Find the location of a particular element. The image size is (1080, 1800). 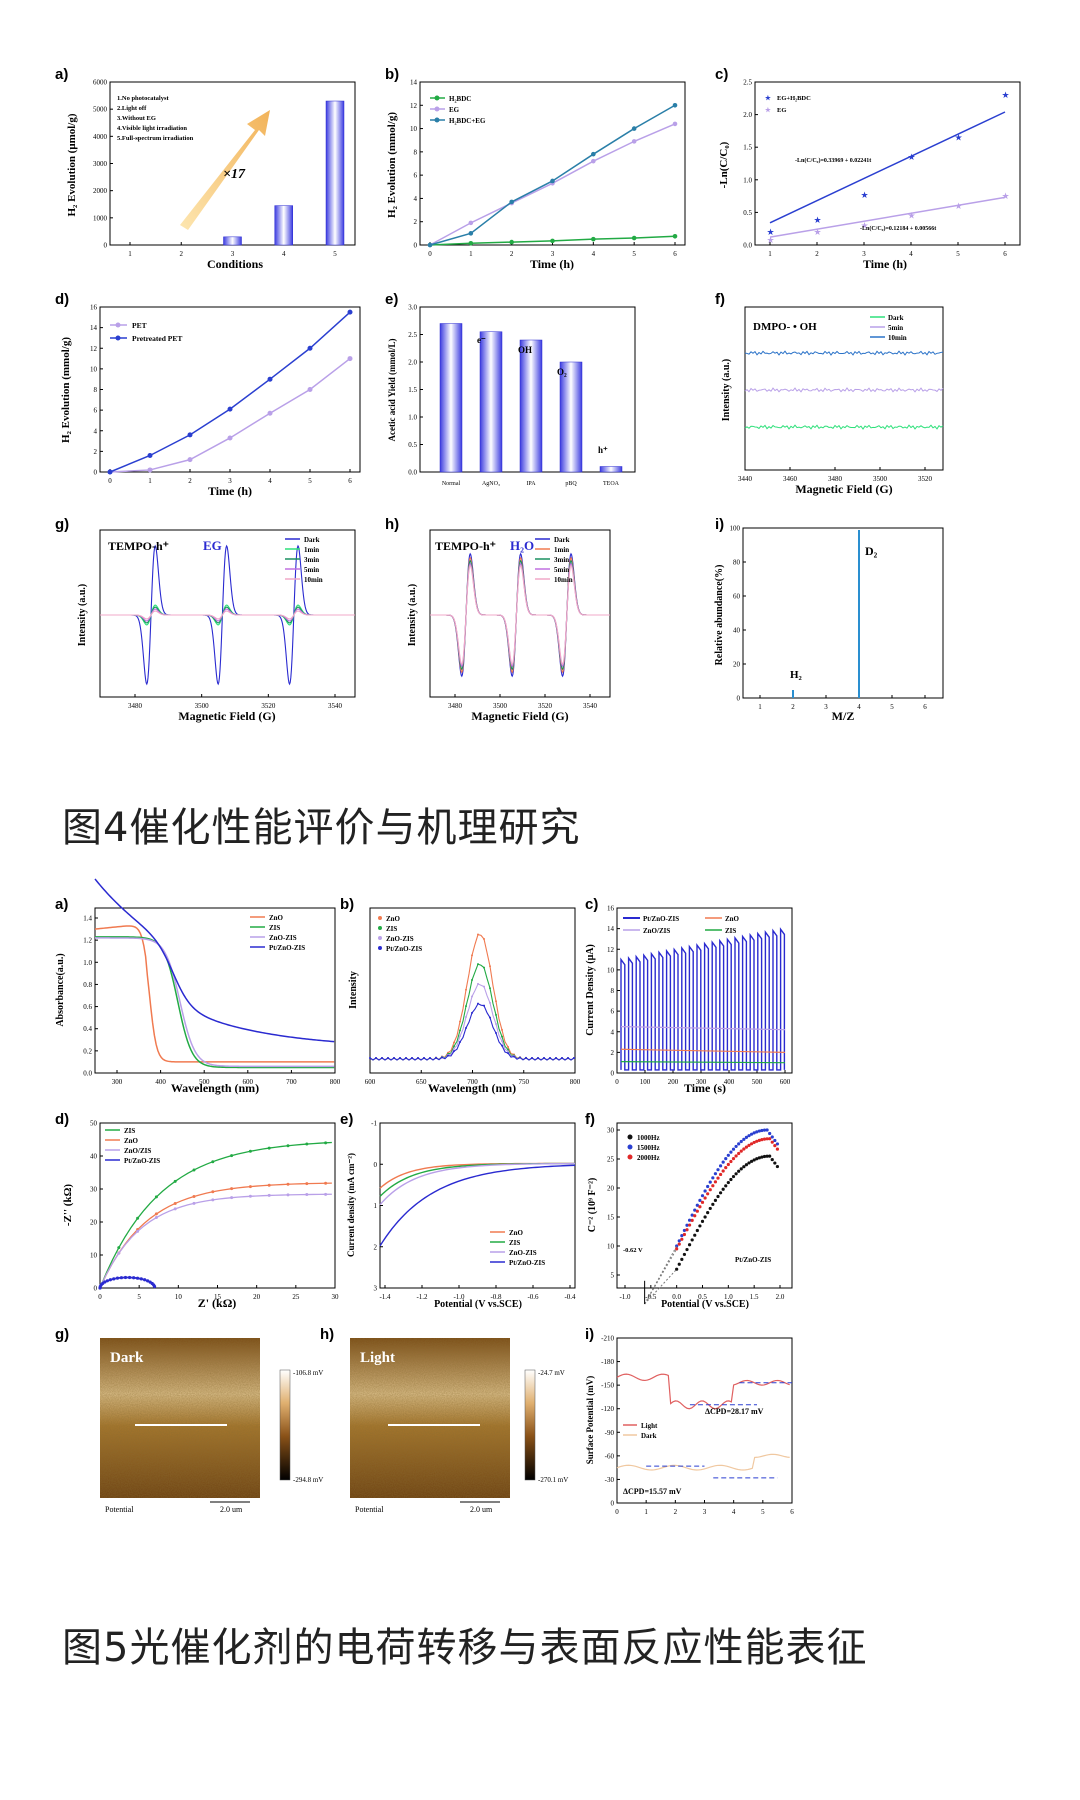

x-tick-label: 400 is located at coordinates (729, 1082).